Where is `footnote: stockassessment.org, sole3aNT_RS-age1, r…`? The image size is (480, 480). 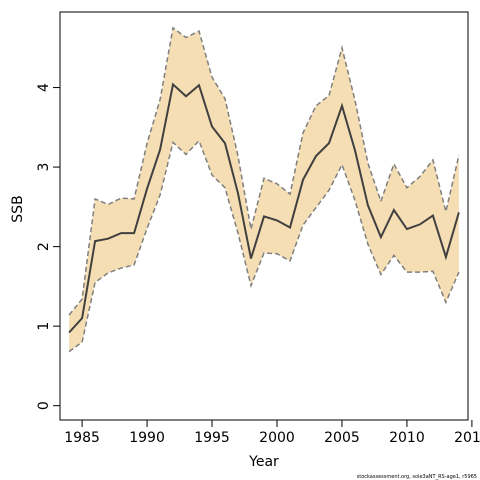 footnote: stockassessment.org, sole3aNT_RS-age1, r… is located at coordinates (417, 477).